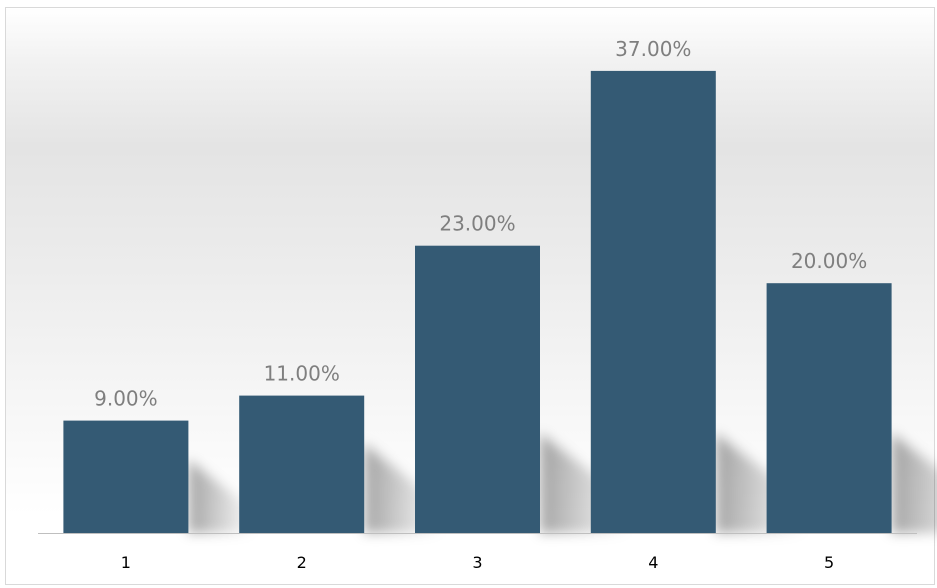 The image size is (937, 588). I want to click on data-label-5: 20.00%, so click(829, 261).